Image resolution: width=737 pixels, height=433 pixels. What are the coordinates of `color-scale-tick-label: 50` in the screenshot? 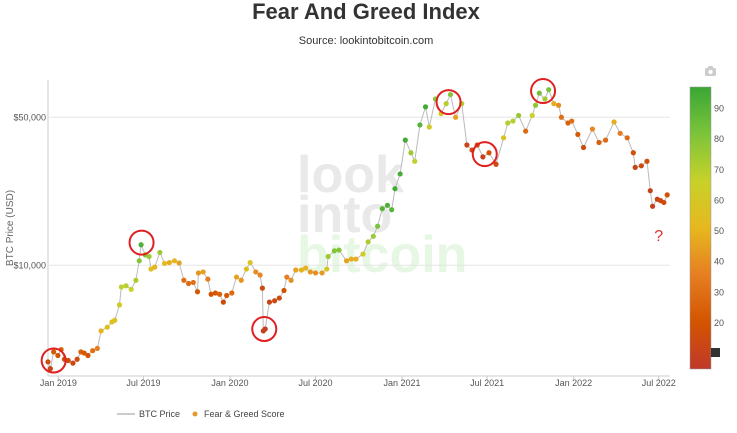 It's located at (719, 231).